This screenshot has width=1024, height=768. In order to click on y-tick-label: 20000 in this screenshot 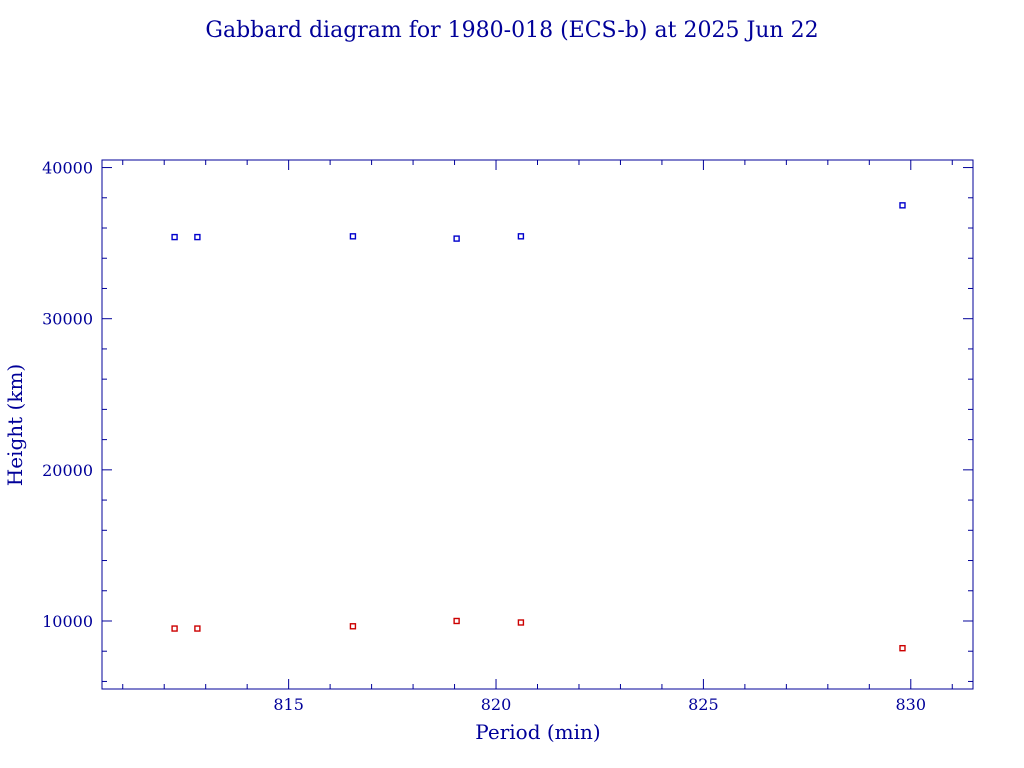, I will do `click(67, 470)`.